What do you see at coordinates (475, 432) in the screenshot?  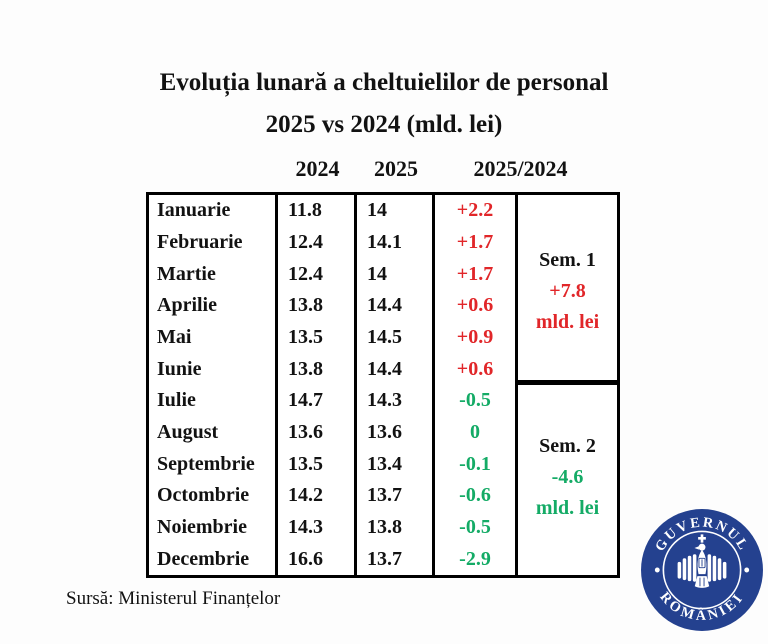 I see `diff-cell: 0` at bounding box center [475, 432].